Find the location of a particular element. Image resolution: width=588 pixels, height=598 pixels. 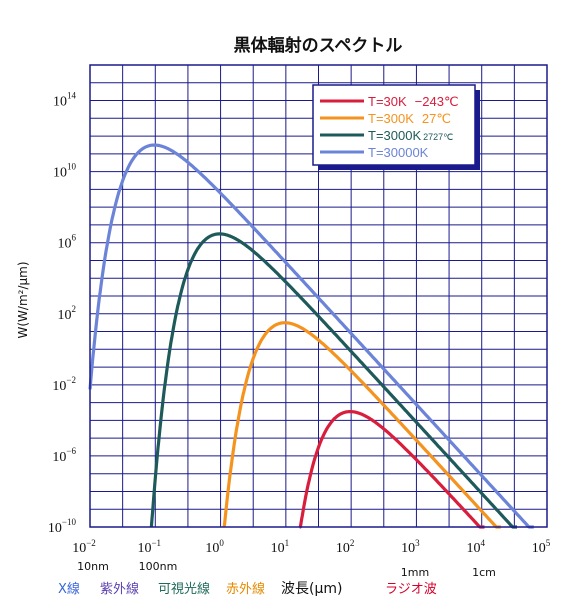

series-line-30k is located at coordinates (392, 469).